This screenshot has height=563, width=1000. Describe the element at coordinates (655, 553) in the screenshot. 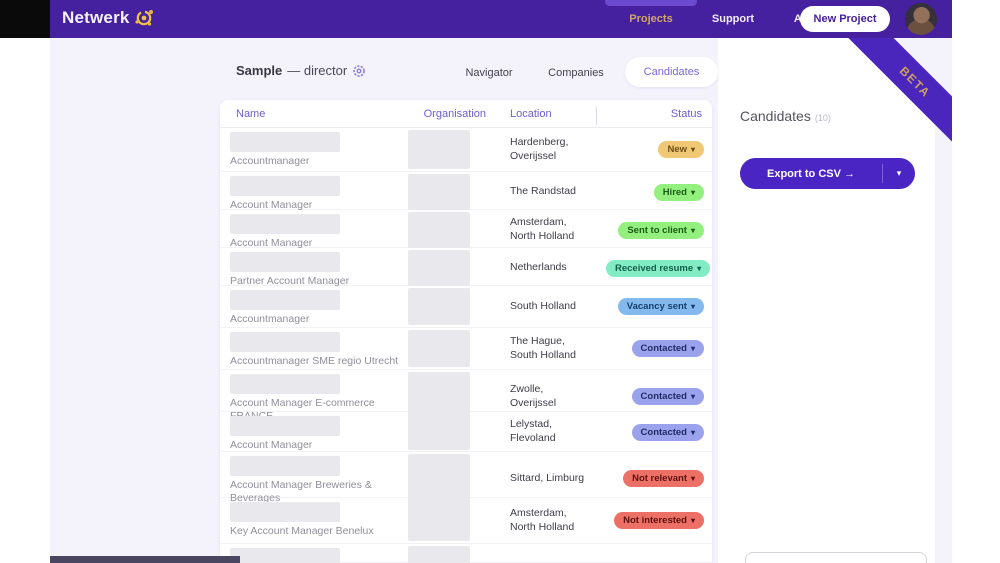

I see `status-cell` at that location.